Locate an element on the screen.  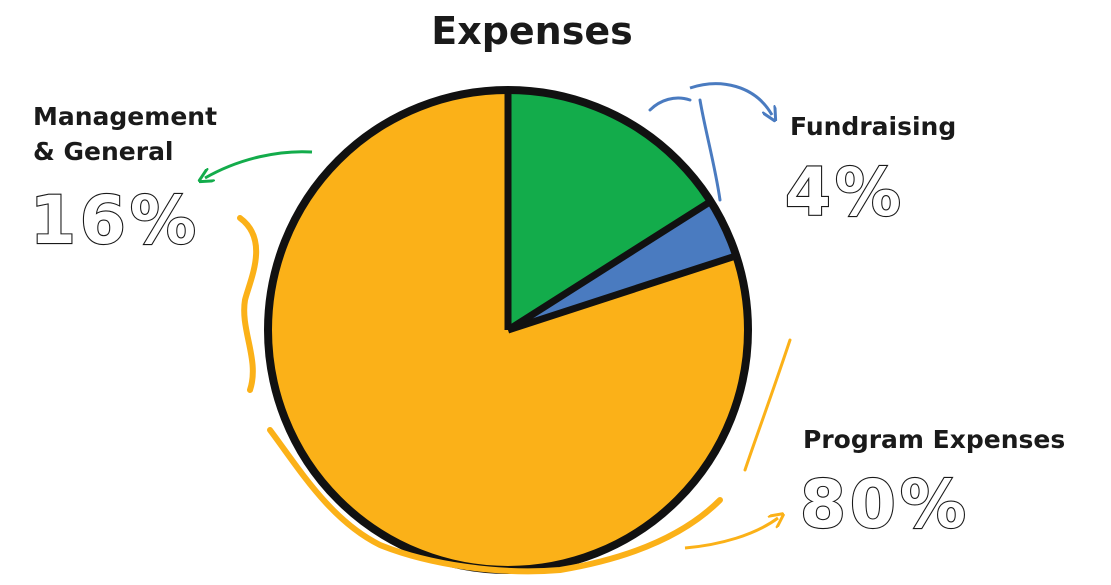
label-fundraising: Fundraising is located at coordinates (873, 126).